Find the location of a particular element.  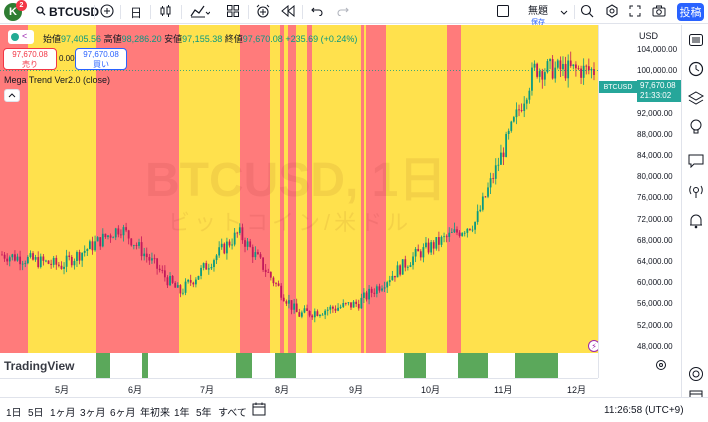

ideas-button is located at coordinates (696, 129).